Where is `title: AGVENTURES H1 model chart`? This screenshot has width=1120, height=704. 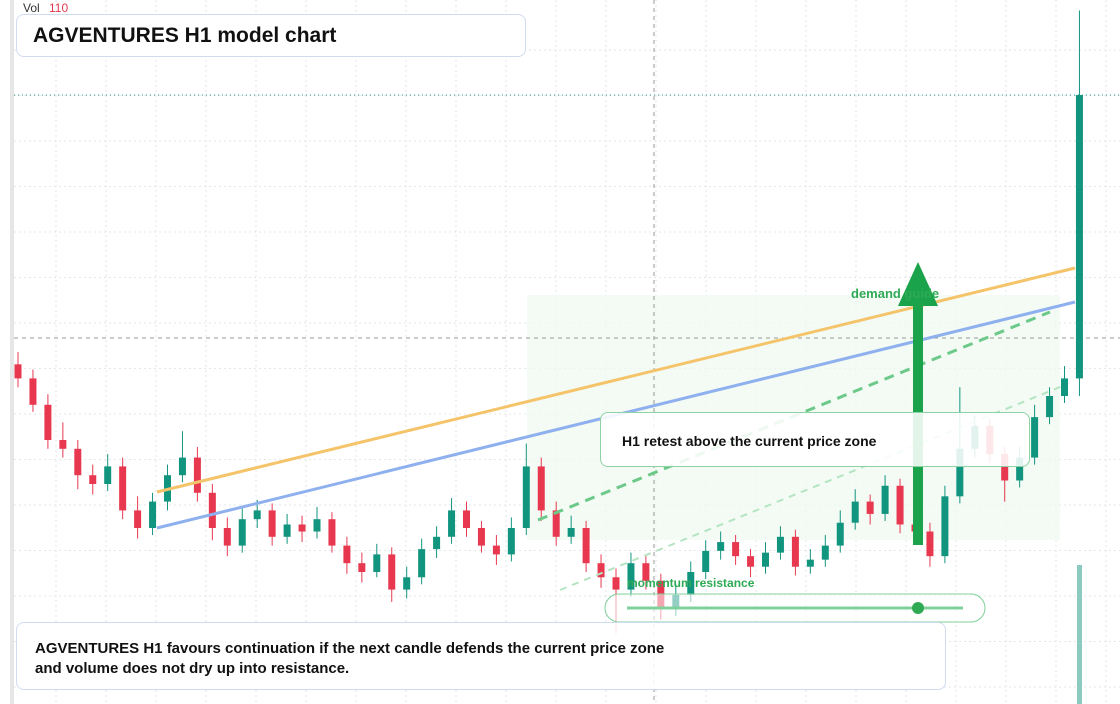
title: AGVENTURES H1 model chart is located at coordinates (271, 35).